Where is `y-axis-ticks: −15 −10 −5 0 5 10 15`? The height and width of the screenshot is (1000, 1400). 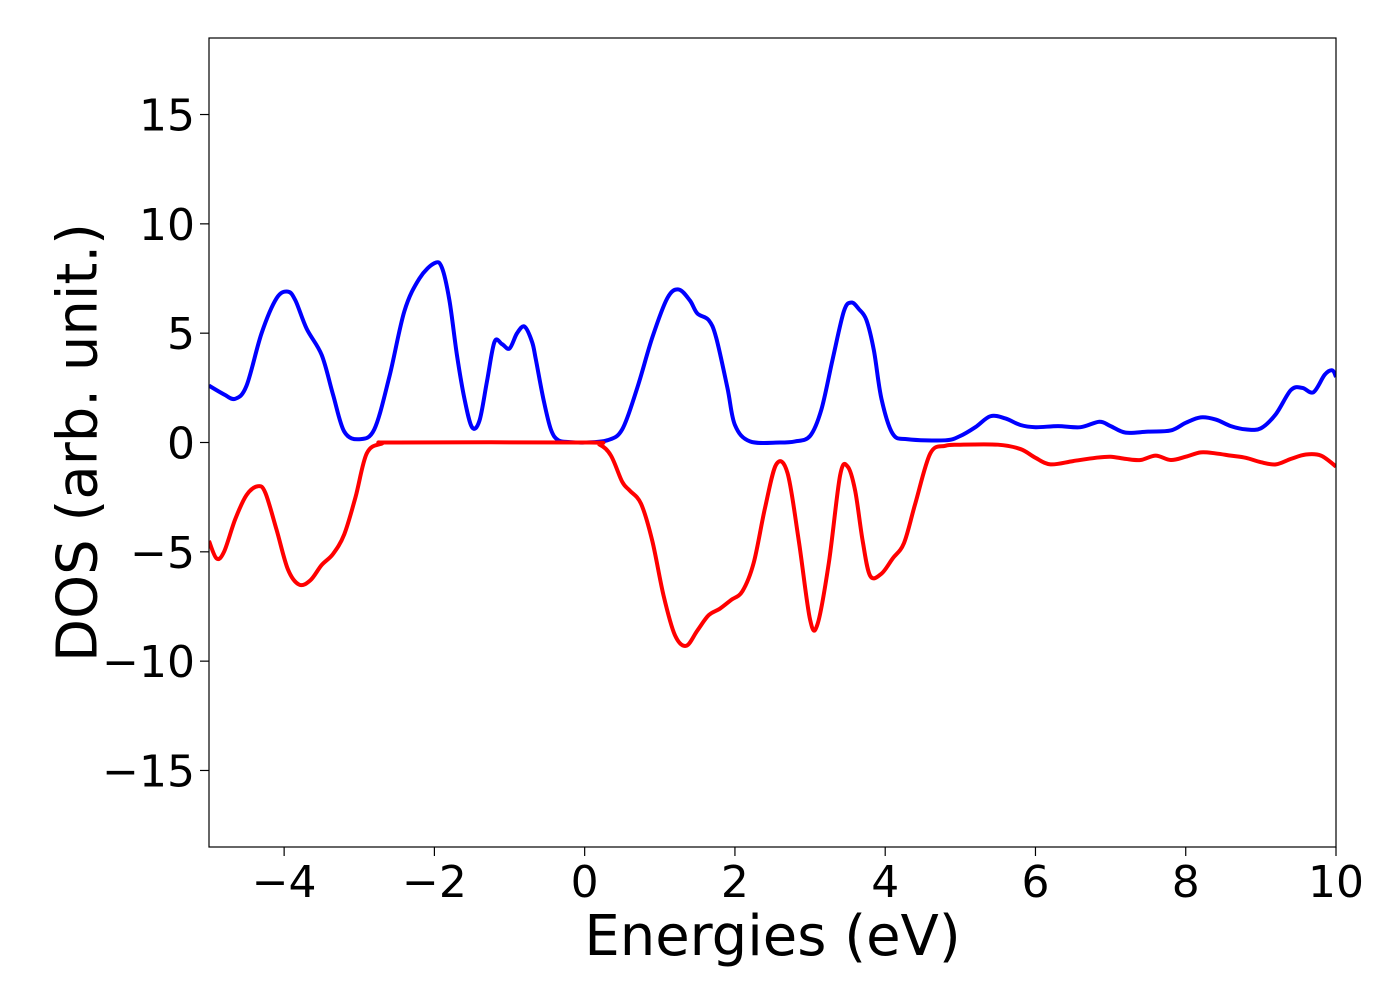
y-axis-ticks: −15 −10 −5 0 5 10 15 is located at coordinates (155, 444).